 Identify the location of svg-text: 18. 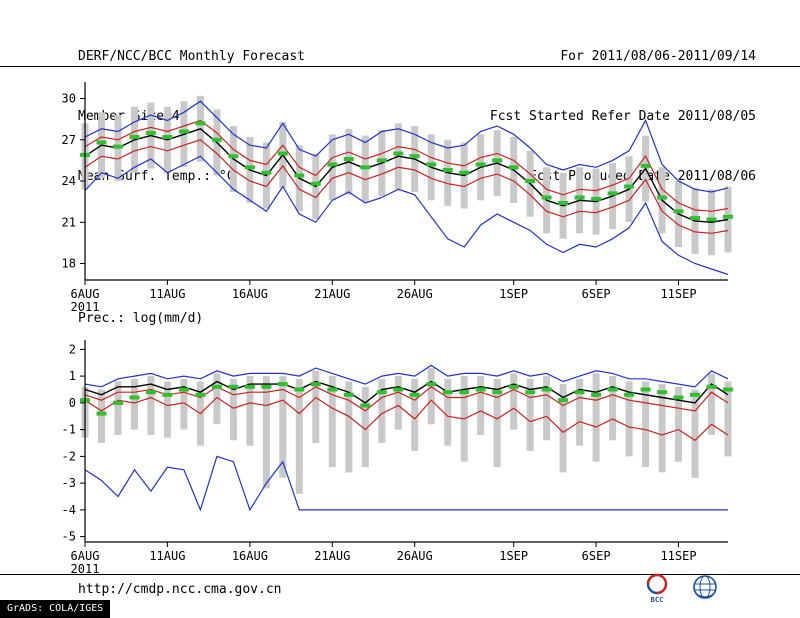
(69, 264).